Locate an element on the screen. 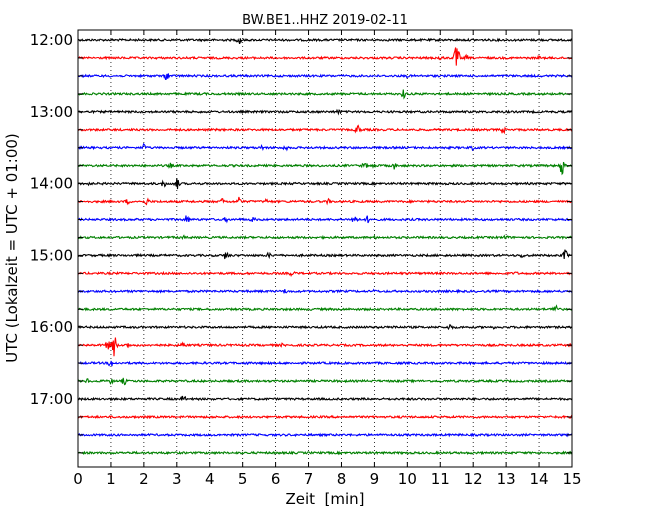  x-tick-label: 2 is located at coordinates (144, 479).